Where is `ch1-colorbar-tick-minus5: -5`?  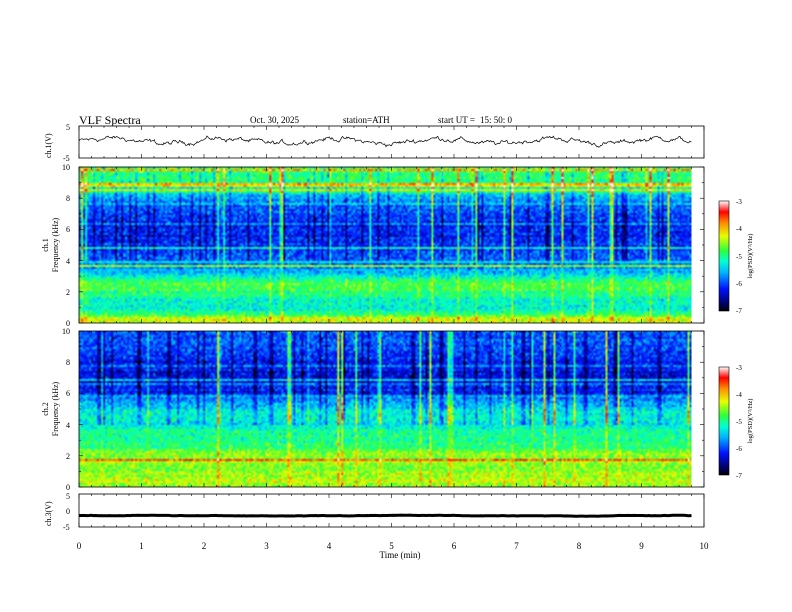 ch1-colorbar-tick-minus5: -5 is located at coordinates (739, 257).